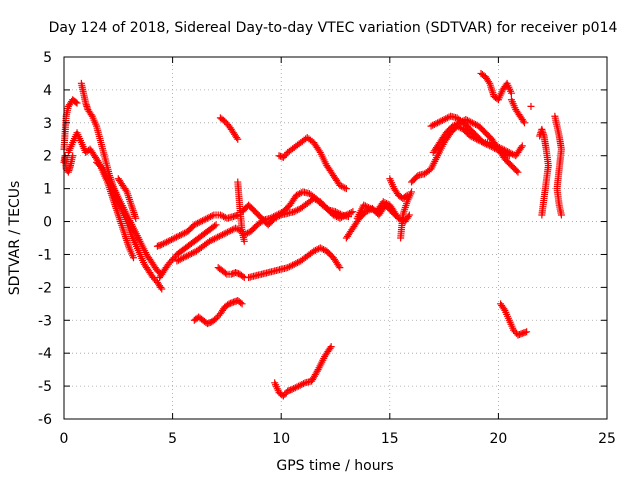  I want to click on x-tick-label: 5, so click(172, 439).